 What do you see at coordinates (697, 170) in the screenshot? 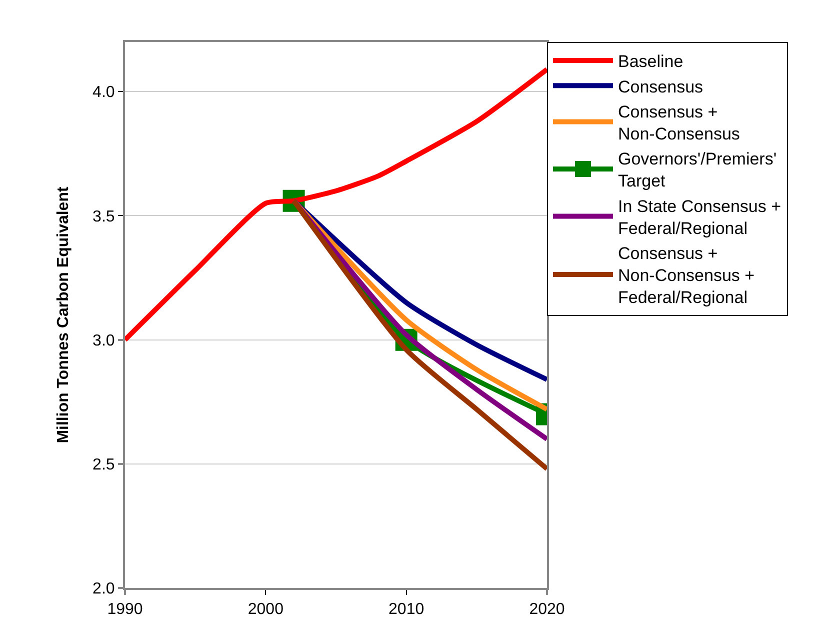
I see `legend-label: Governors'/Premiers' Target` at bounding box center [697, 170].